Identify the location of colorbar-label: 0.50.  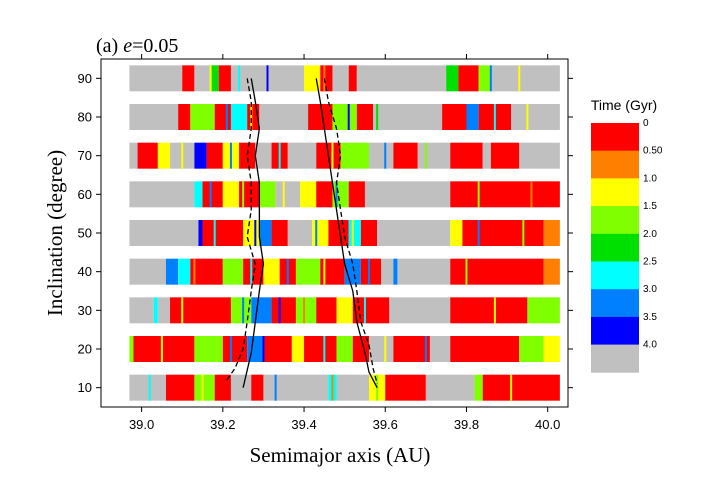
(653, 151).